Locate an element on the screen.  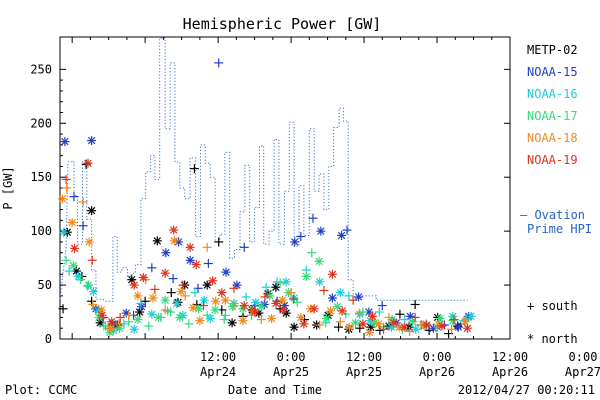
legend-north: * north is located at coordinates (552, 339).